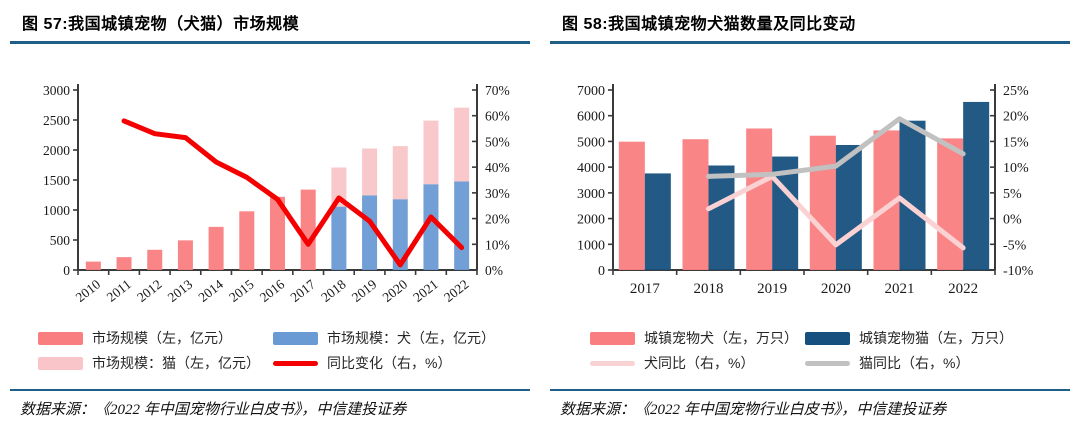 The width and height of the screenshot is (1080, 424). What do you see at coordinates (591, 117) in the screenshot?
I see `svg-text: 6000` at bounding box center [591, 117].